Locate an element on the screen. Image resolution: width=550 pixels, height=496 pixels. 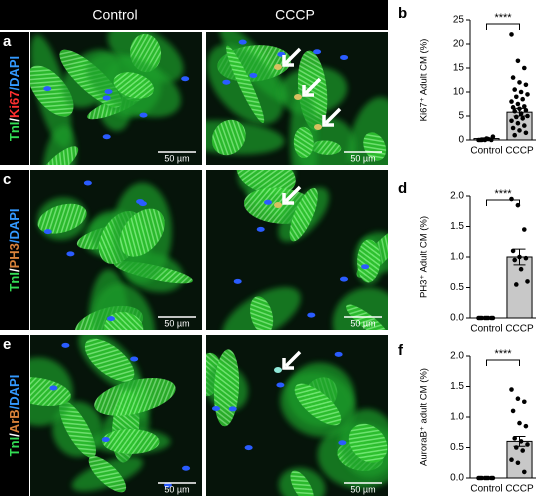
column-header: CCCP is located at coordinates (295, 15).